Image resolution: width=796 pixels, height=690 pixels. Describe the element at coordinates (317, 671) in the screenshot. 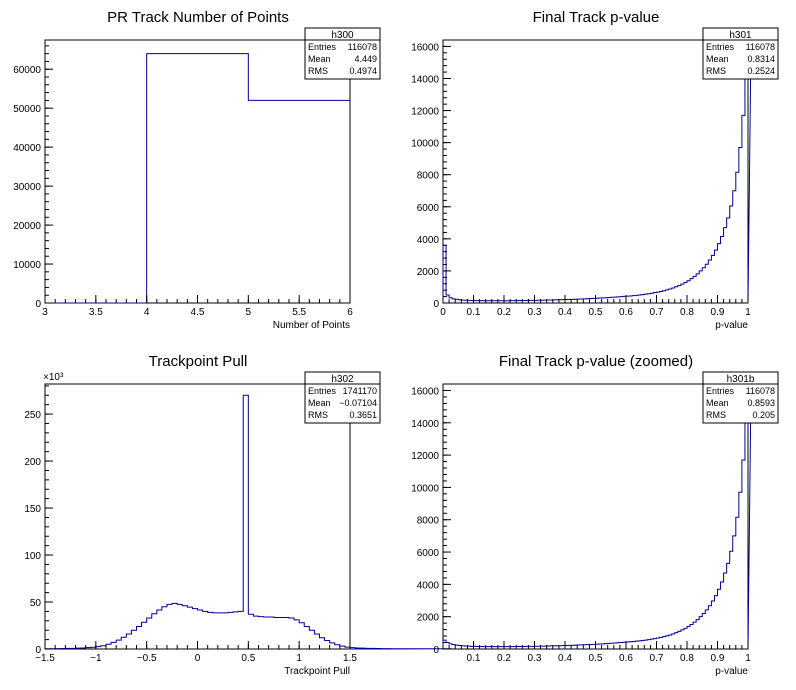

I see `x-axis-label: Trackpoint Pull` at that location.